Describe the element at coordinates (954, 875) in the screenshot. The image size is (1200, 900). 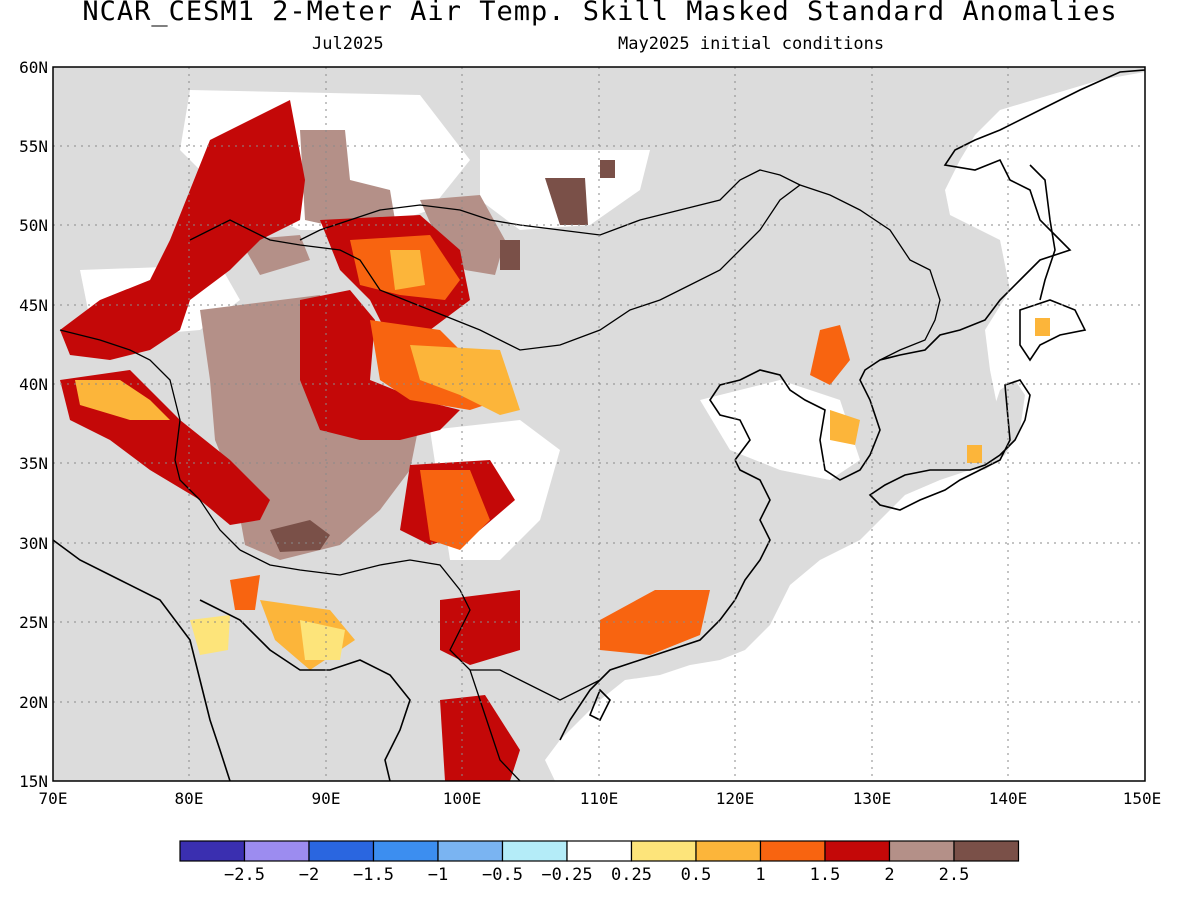
I see `colorbar-label: 2.5` at that location.